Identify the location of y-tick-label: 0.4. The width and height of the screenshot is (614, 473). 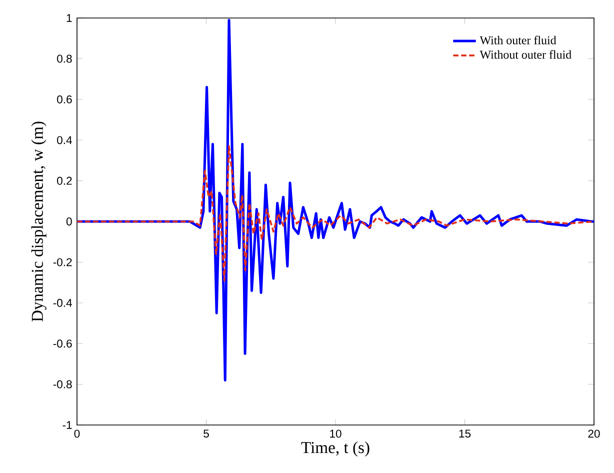
(64, 140).